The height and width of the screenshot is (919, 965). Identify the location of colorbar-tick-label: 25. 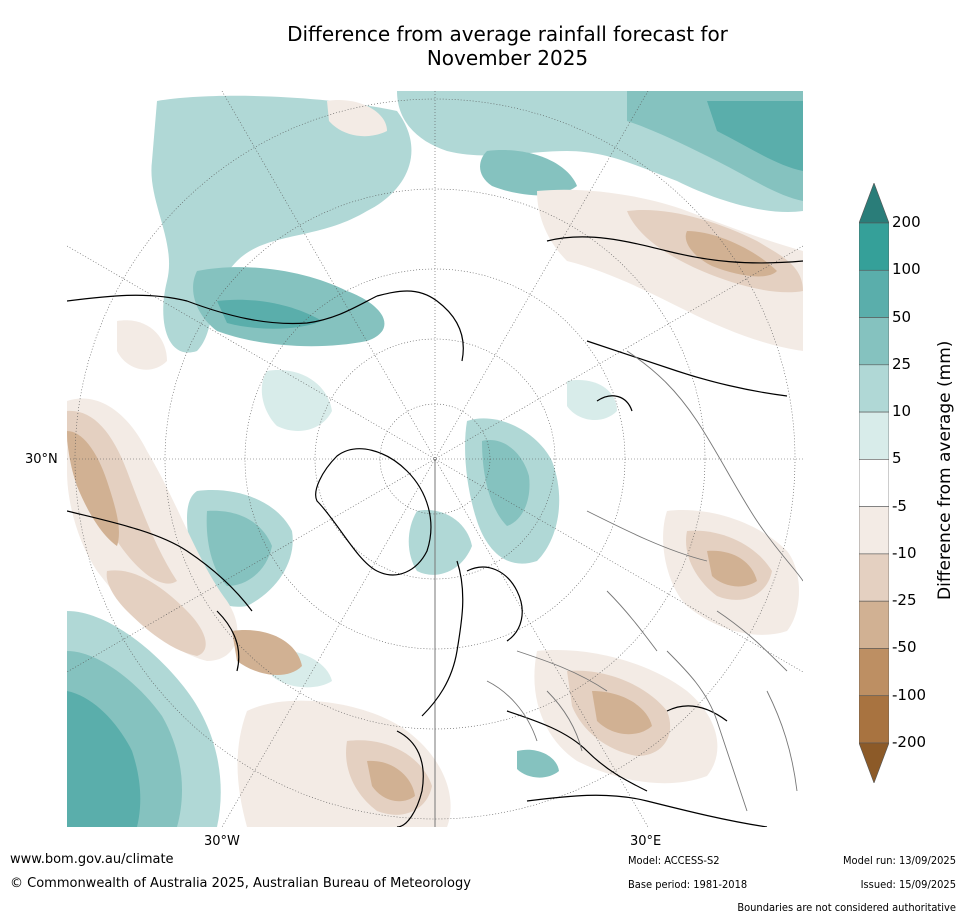
(902, 363).